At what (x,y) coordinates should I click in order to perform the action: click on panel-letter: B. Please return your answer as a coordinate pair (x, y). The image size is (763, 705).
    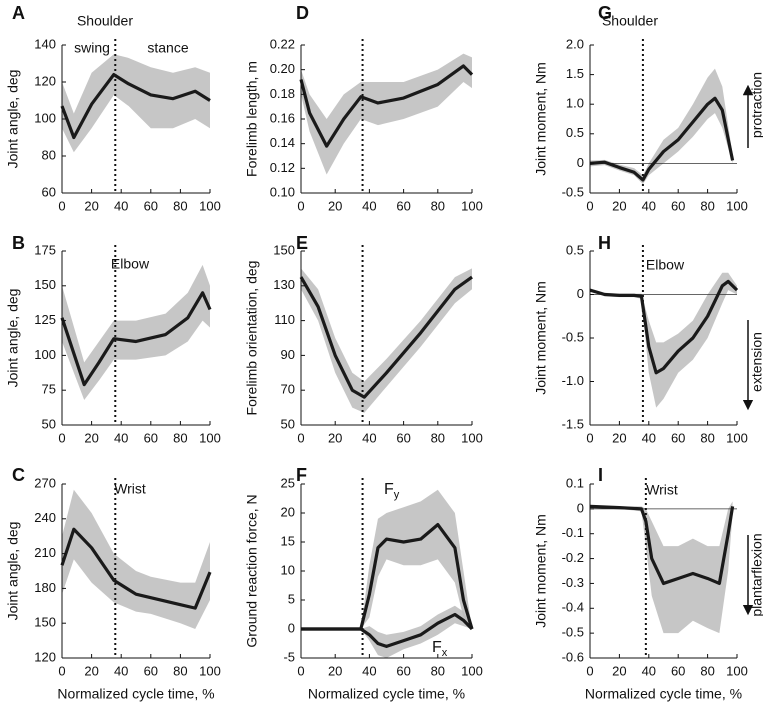
    Looking at the image, I should click on (18, 243).